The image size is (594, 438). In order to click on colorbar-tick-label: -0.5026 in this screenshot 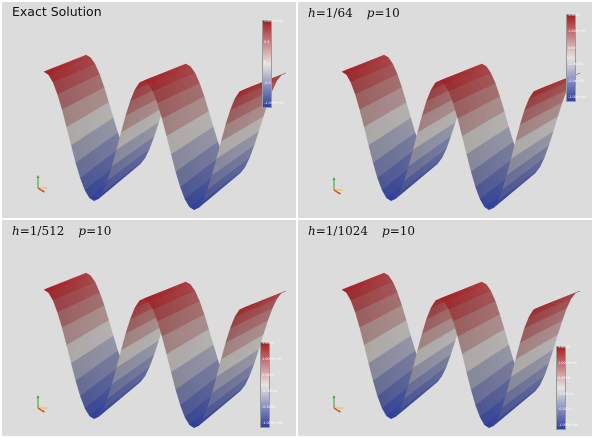, I will do `click(269, 407)`.